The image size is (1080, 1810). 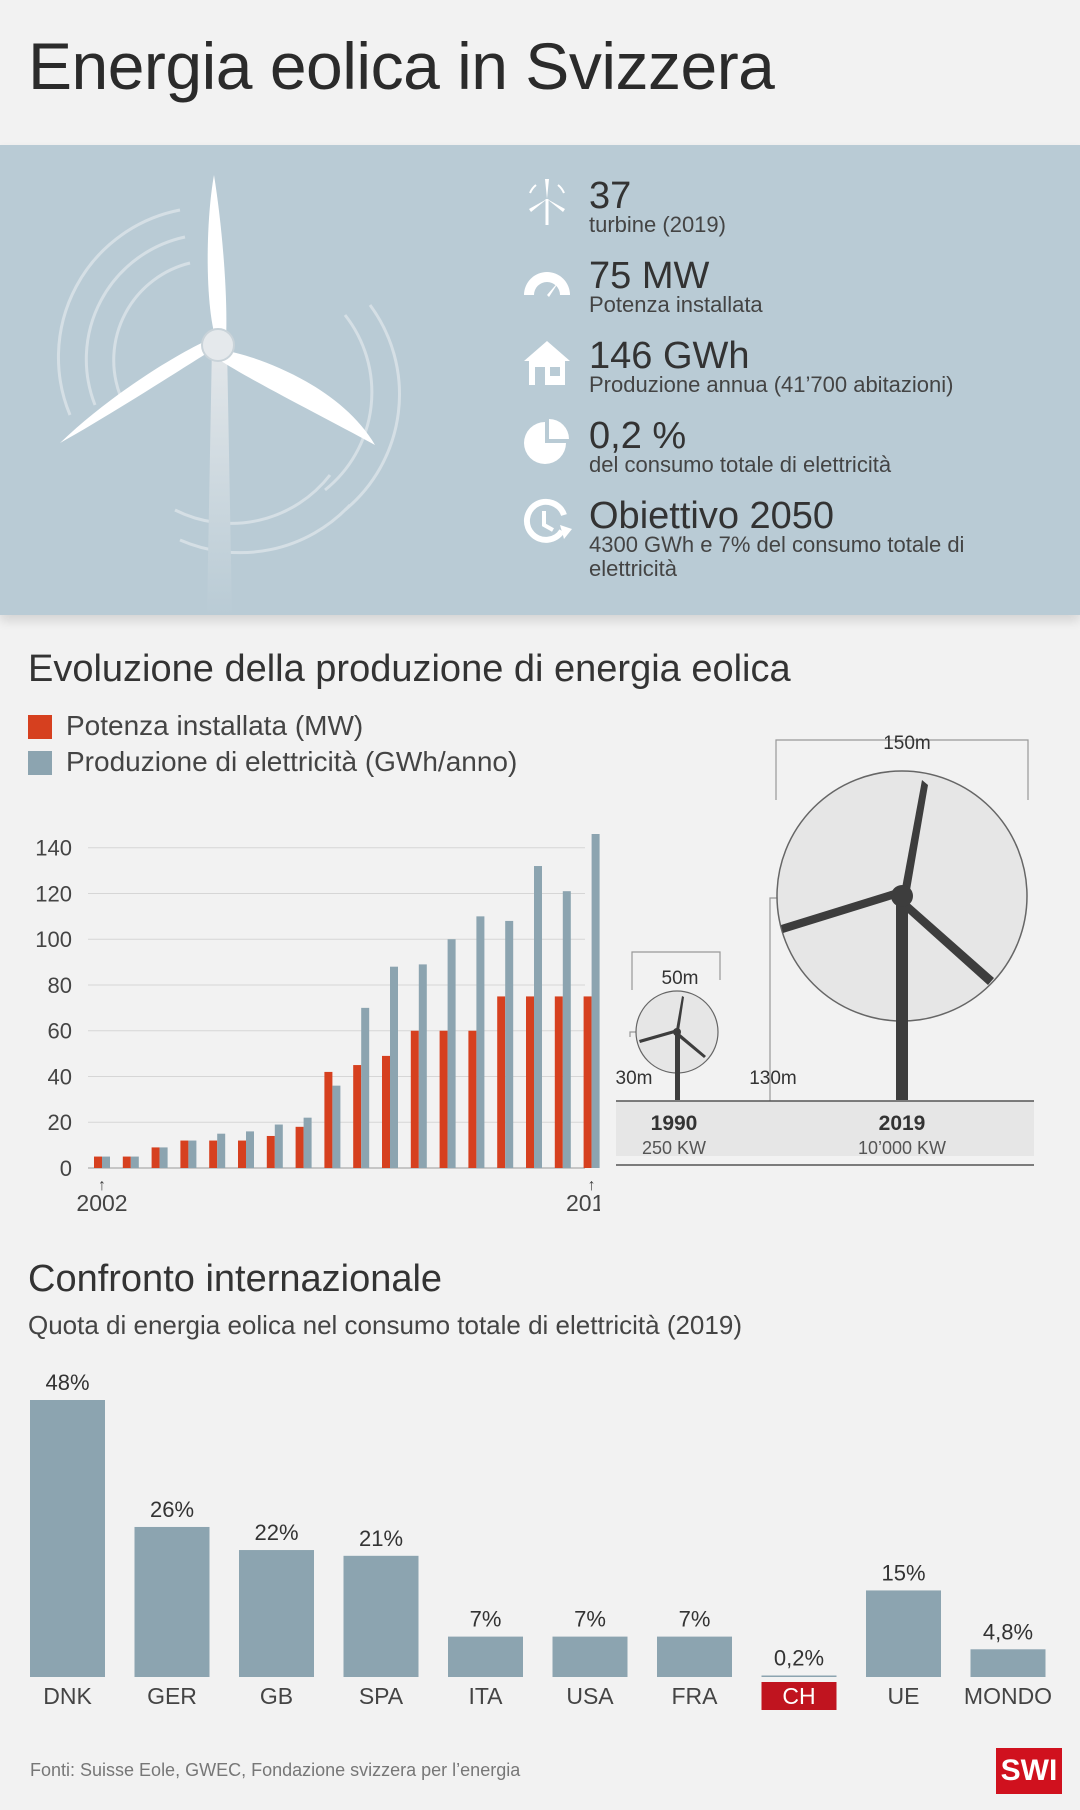 What do you see at coordinates (669, 356) in the screenshot?
I see `stat-value: 146 GWh` at bounding box center [669, 356].